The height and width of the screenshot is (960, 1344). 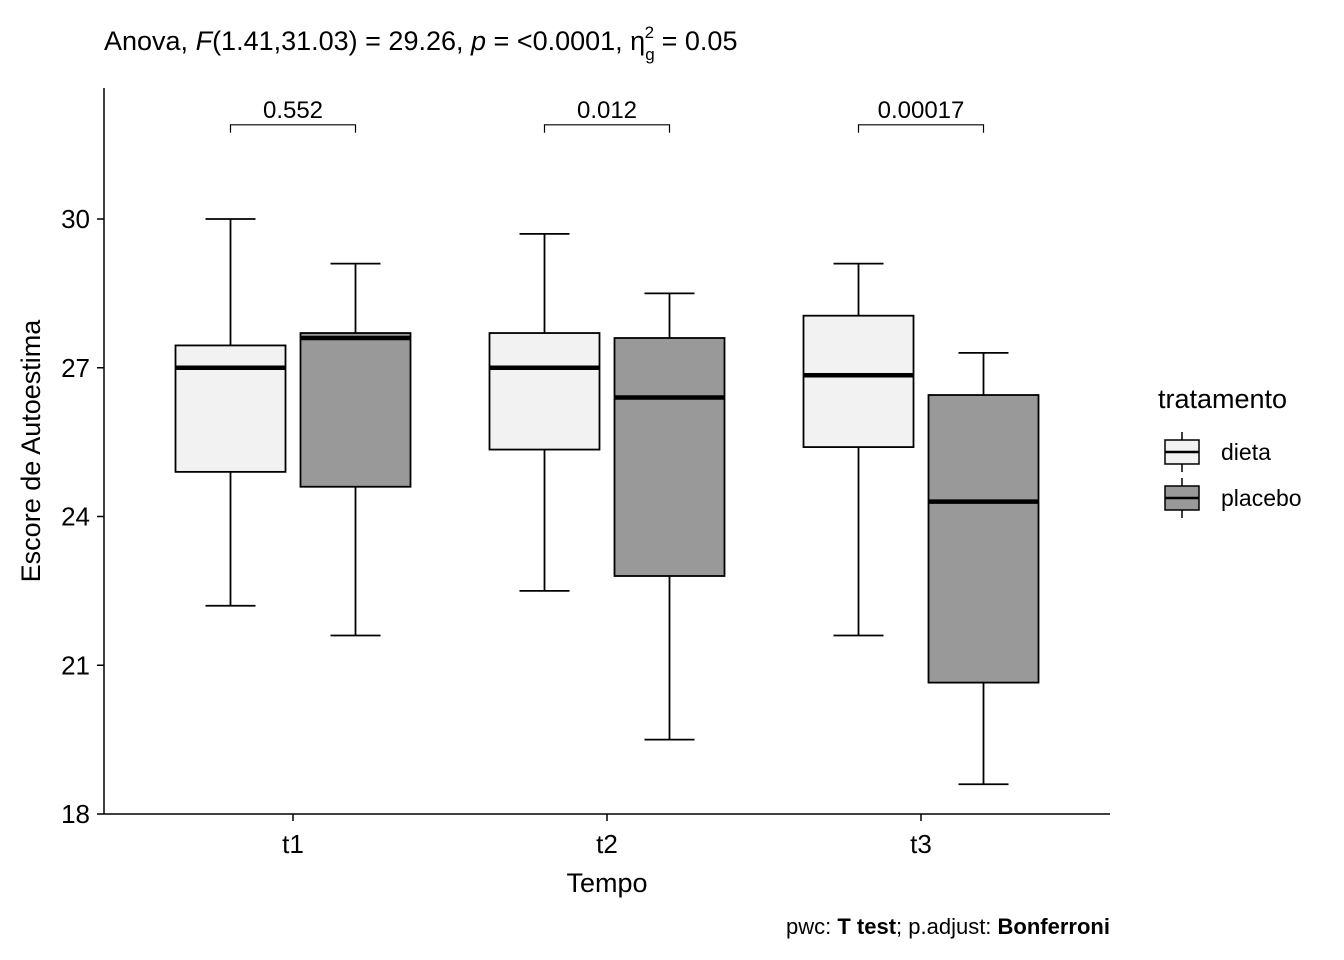 I want to click on legend-item-dieta: dieta, so click(x=1217, y=452).